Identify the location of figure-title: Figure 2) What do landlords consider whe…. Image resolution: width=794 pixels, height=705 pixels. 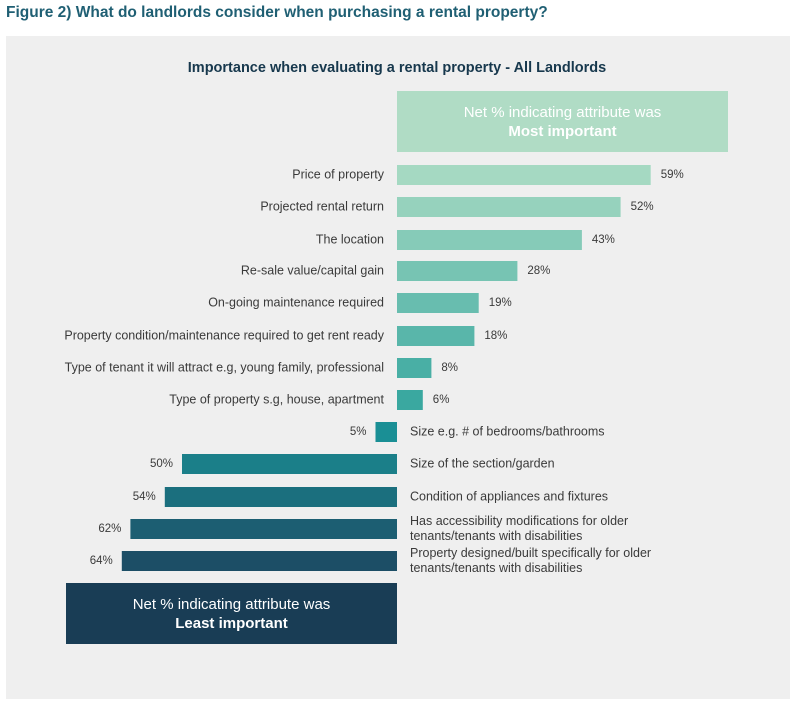
(277, 12).